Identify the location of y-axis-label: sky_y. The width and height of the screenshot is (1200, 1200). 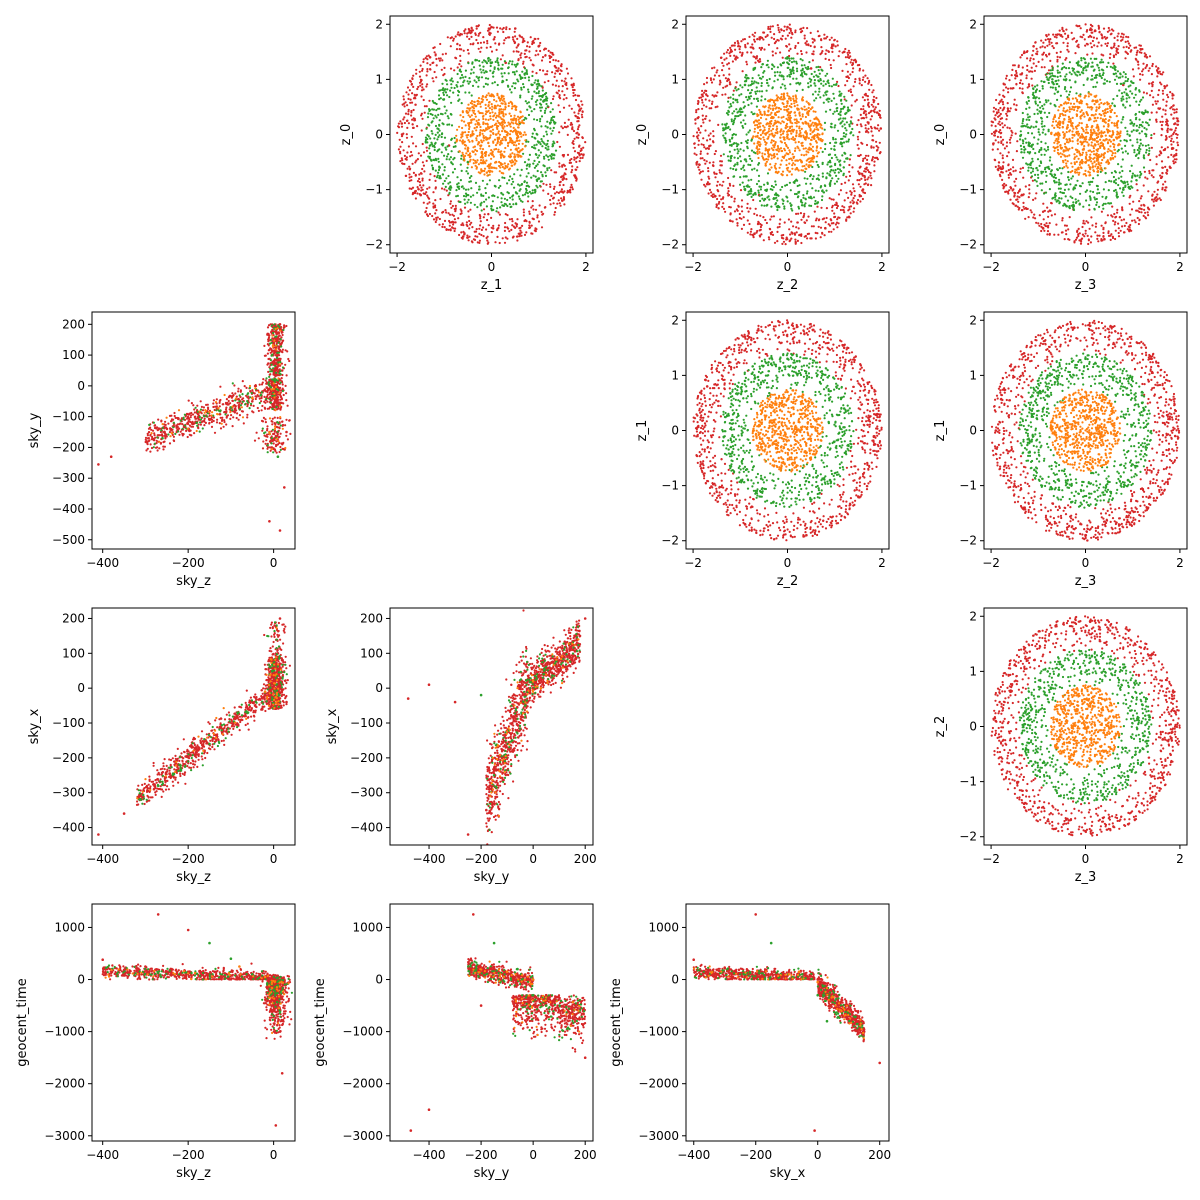
(34, 430).